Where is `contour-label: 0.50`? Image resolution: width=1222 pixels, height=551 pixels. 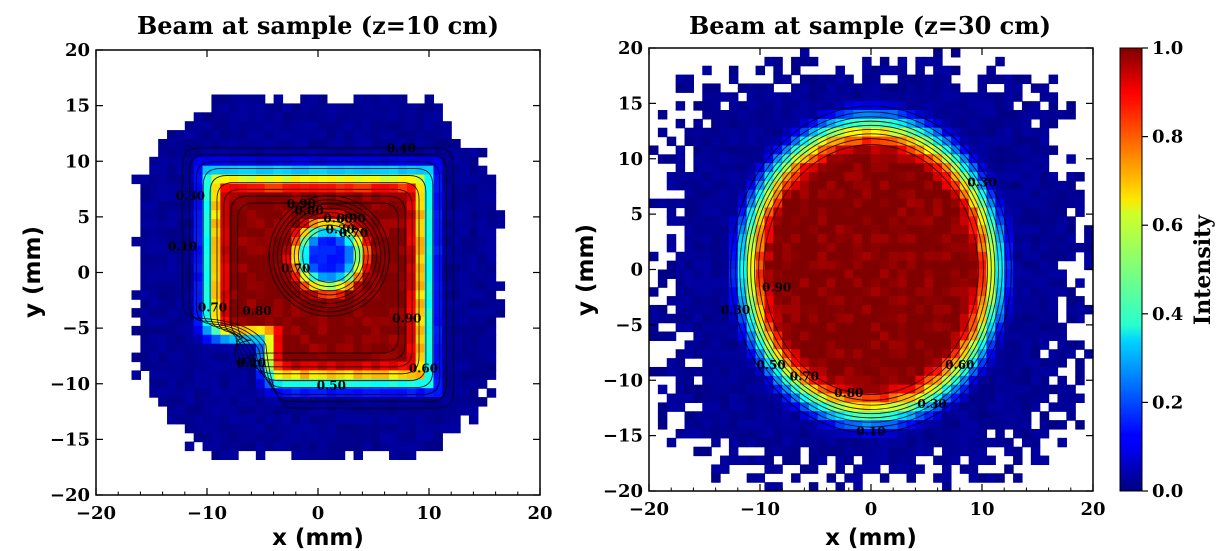 contour-label: 0.50 is located at coordinates (331, 385).